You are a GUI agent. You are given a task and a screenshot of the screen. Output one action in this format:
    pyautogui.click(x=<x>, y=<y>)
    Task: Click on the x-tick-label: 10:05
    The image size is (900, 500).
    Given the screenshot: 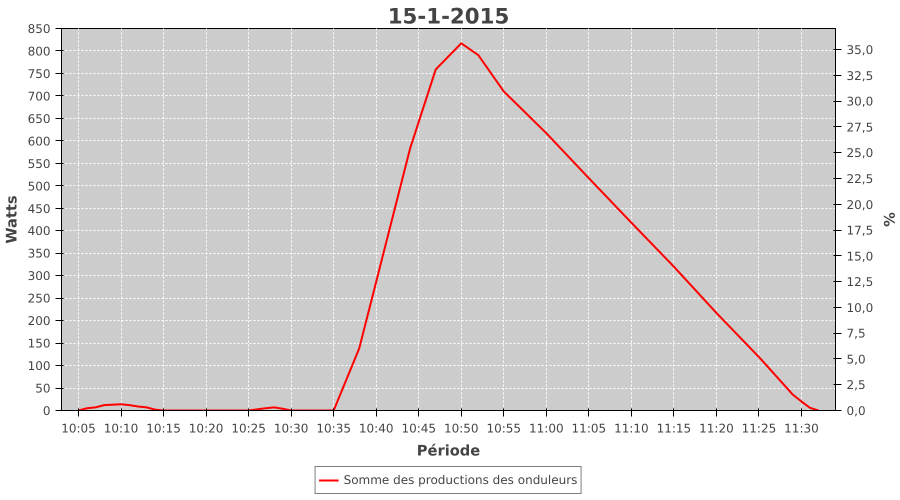 What is the action you would take?
    pyautogui.click(x=78, y=429)
    